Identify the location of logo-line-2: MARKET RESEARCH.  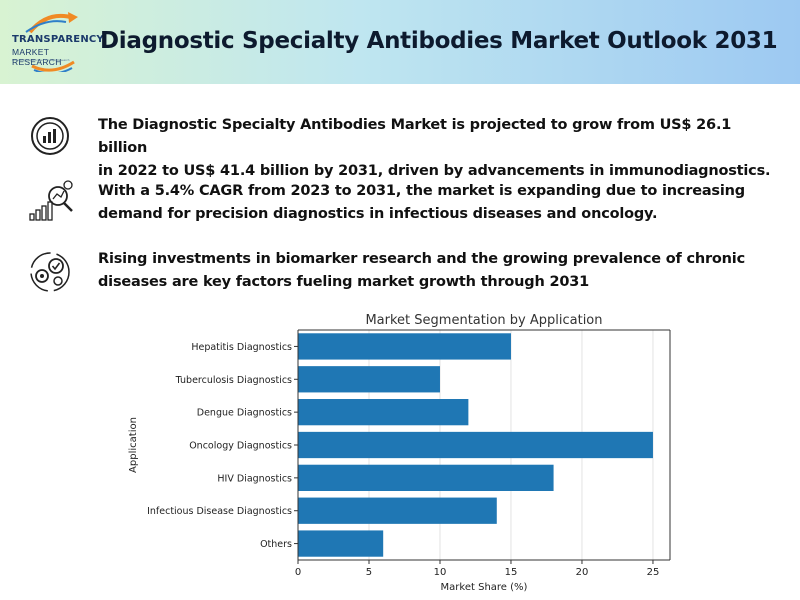
(37, 57).